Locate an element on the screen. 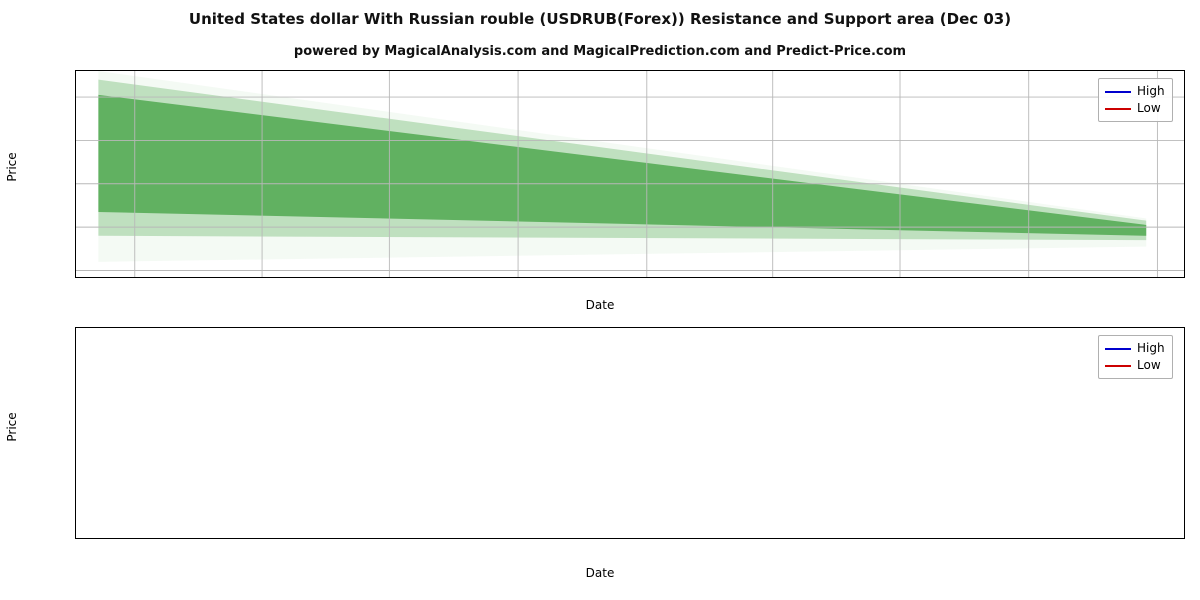 The image size is (1200, 600). top-x-axis-label: Date is located at coordinates (600, 305).